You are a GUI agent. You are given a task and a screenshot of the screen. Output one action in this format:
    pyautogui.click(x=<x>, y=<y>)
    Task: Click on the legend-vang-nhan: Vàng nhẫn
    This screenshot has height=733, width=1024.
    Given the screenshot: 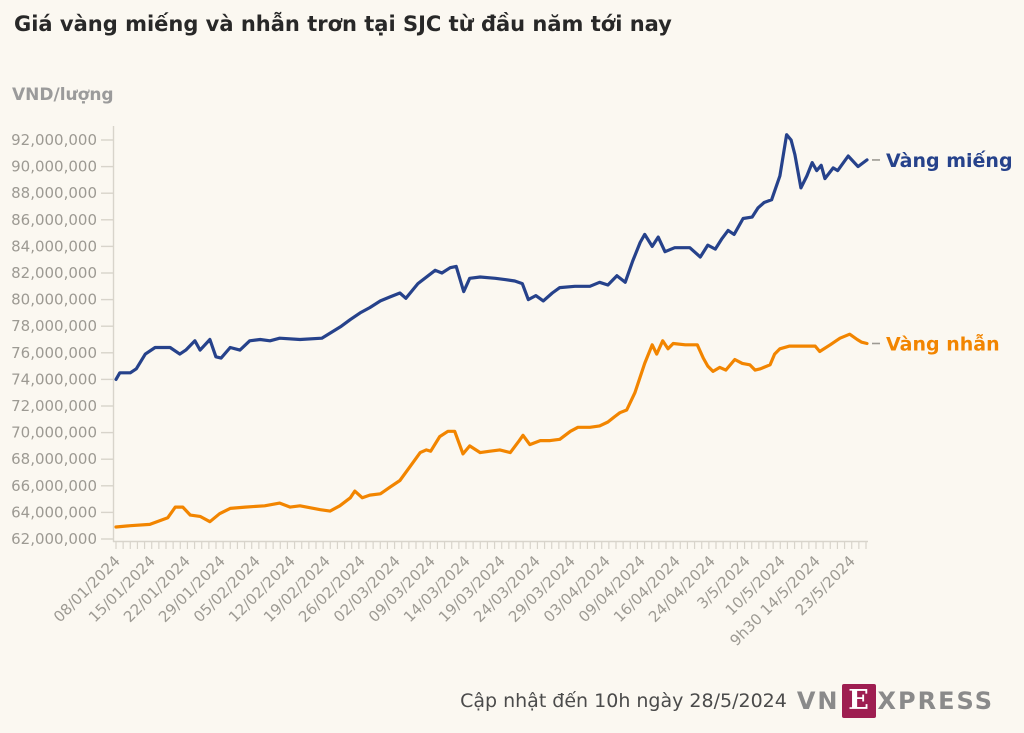 What is the action you would take?
    pyautogui.click(x=943, y=343)
    